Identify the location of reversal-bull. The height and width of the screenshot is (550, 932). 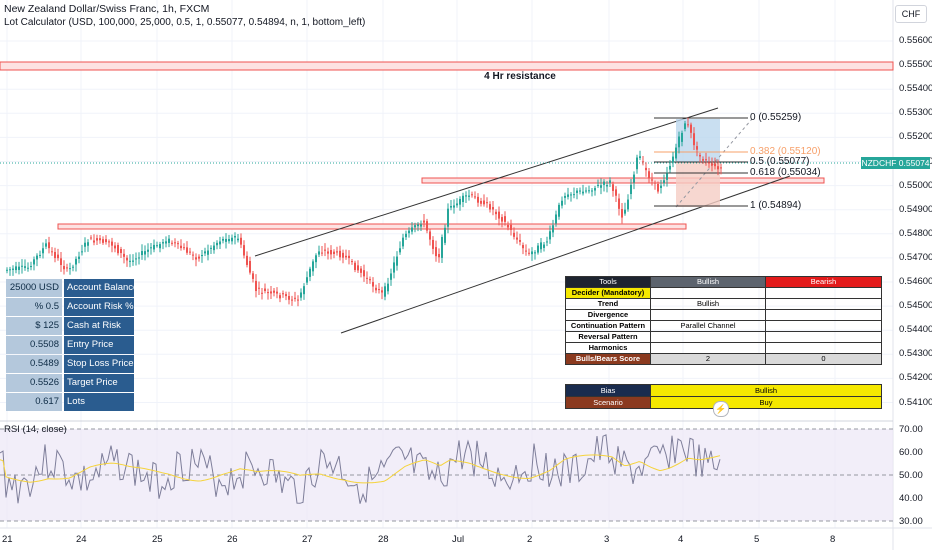
(708, 337).